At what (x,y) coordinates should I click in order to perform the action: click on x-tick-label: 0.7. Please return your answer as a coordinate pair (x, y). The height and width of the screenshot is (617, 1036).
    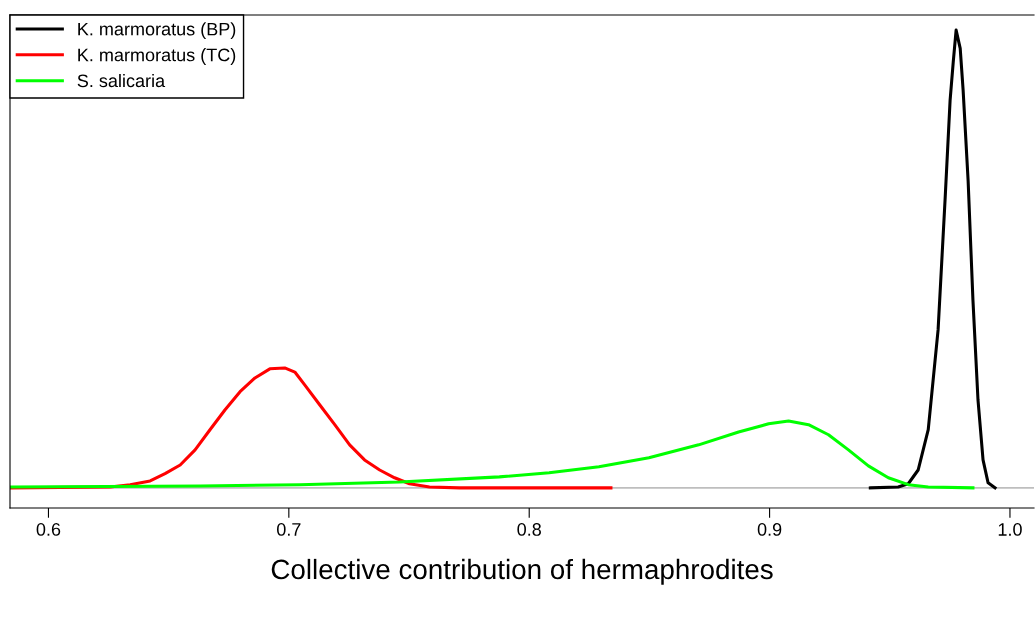
    Looking at the image, I should click on (288, 529).